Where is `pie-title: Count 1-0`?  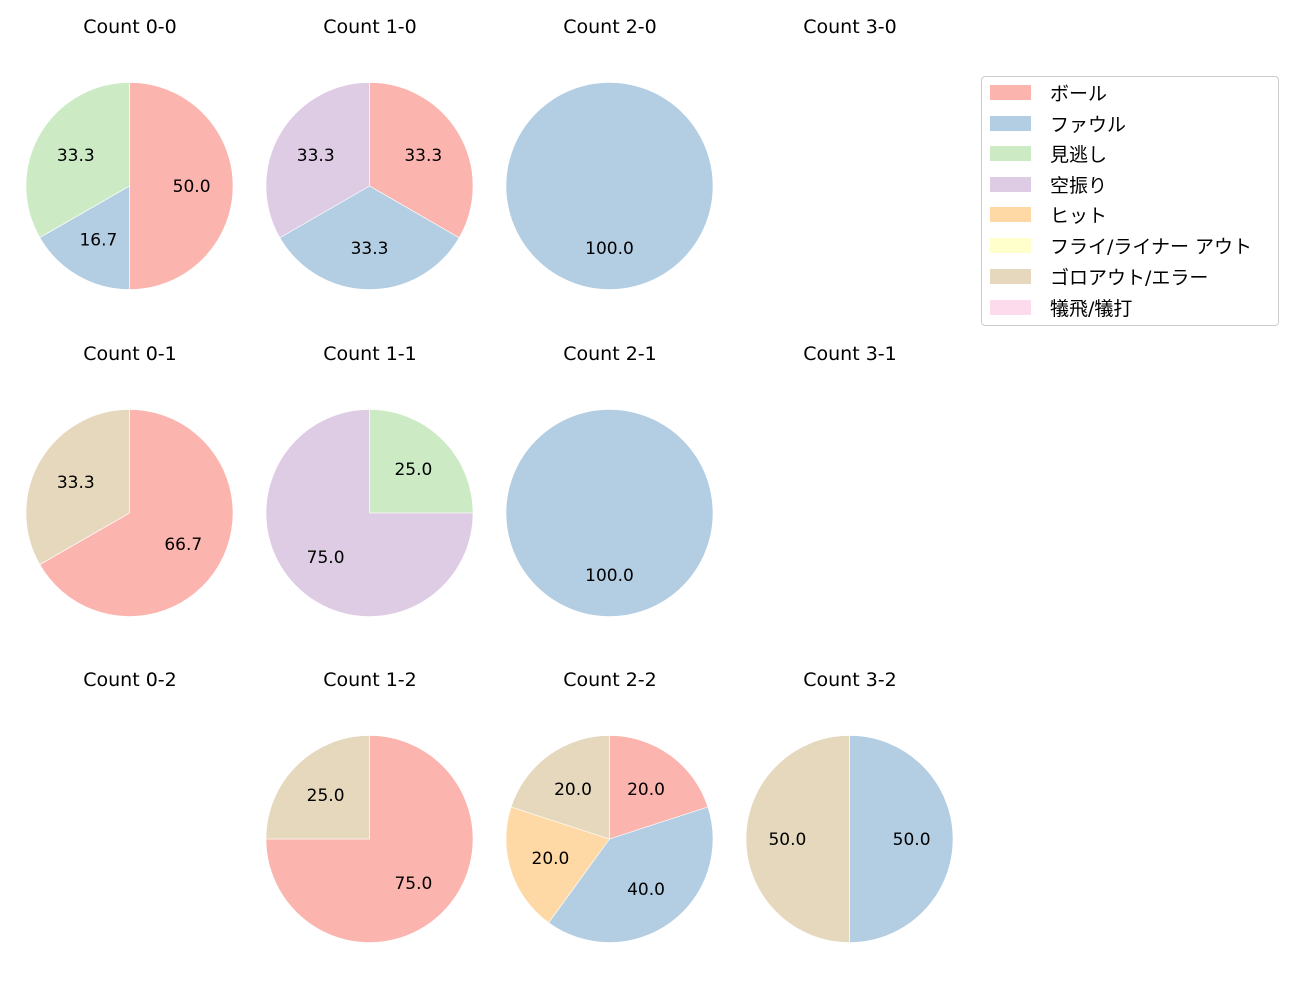 pie-title: Count 1-0 is located at coordinates (370, 27).